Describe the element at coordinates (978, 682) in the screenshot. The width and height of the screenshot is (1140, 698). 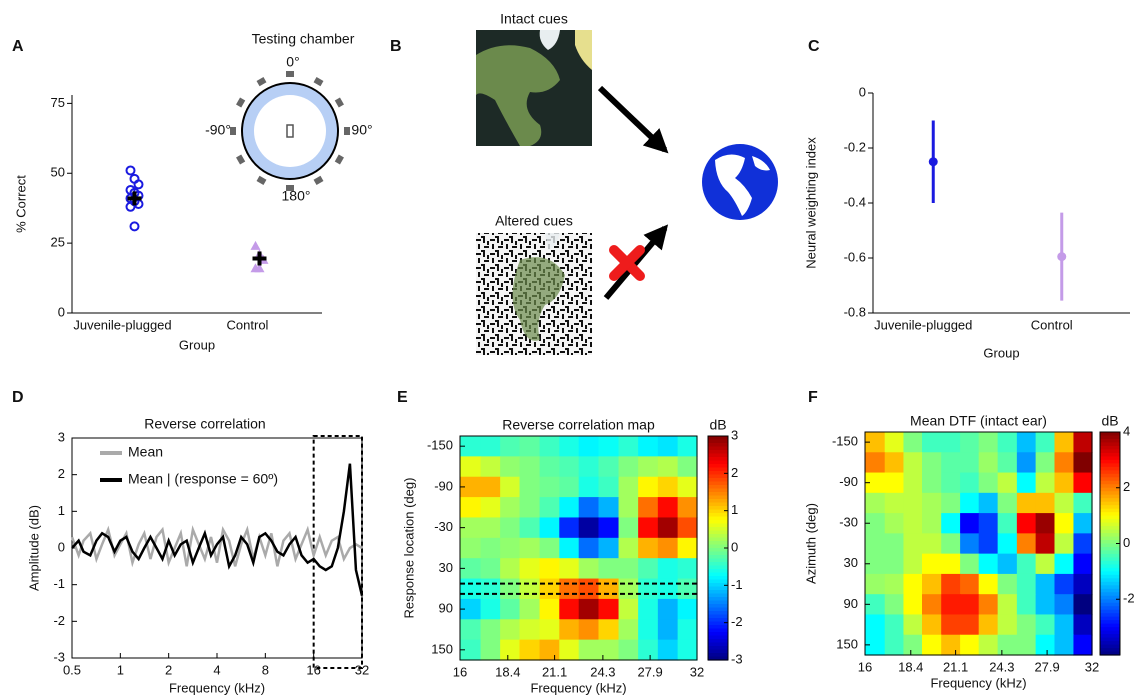
I see `x-axis-label: Frequency (kHz)` at that location.